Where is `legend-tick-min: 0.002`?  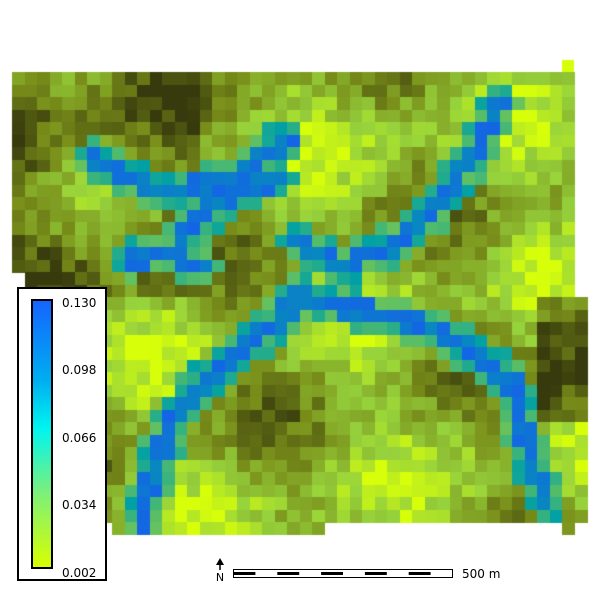 legend-tick-min: 0.002 is located at coordinates (79, 573).